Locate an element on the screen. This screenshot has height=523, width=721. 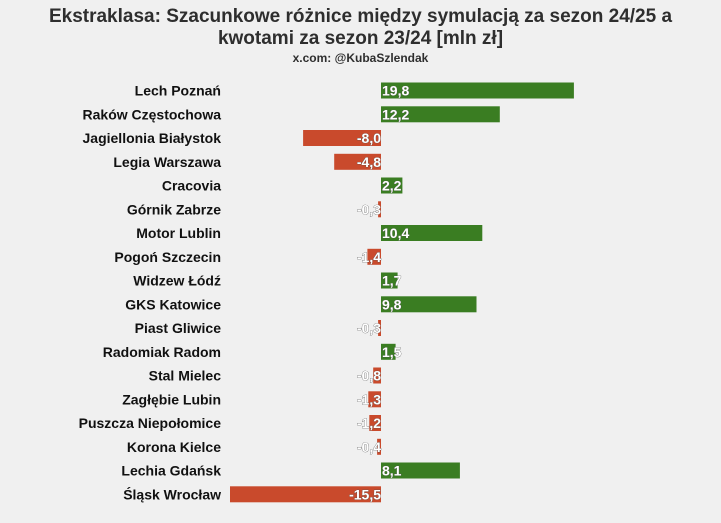
value-label: 1,7 is located at coordinates (392, 281).